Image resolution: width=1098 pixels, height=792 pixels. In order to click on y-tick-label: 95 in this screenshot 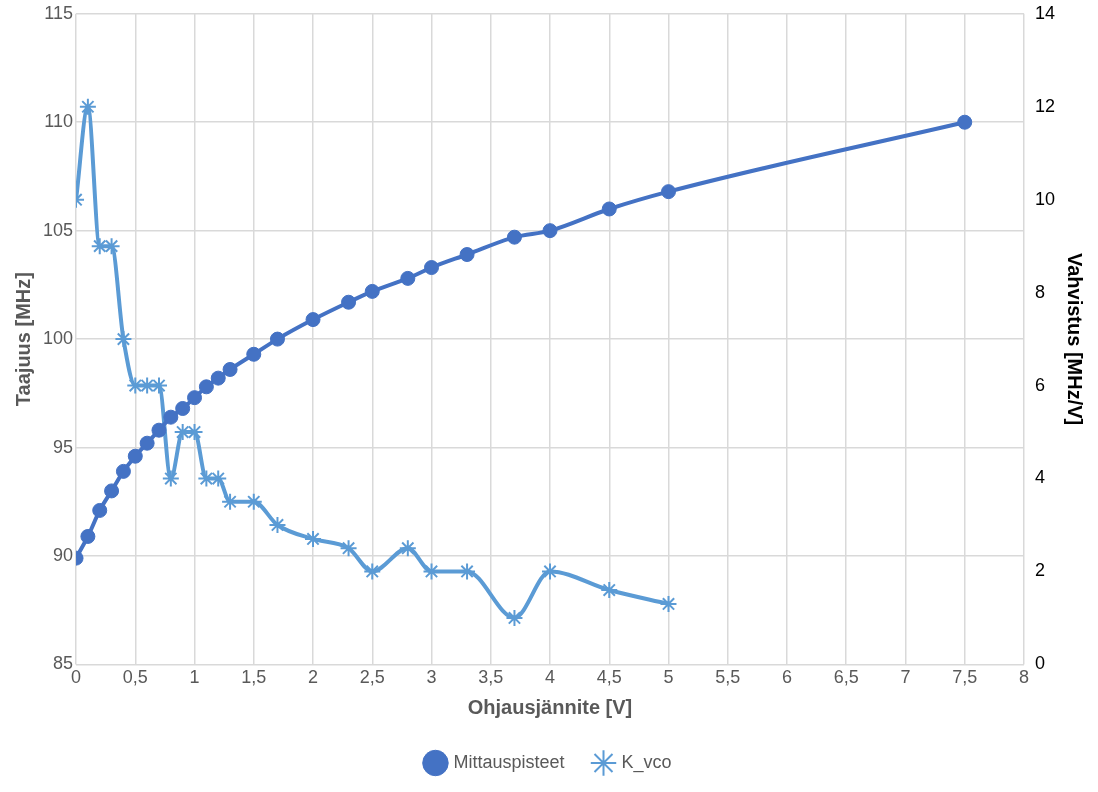, I will do `click(63, 446)`.